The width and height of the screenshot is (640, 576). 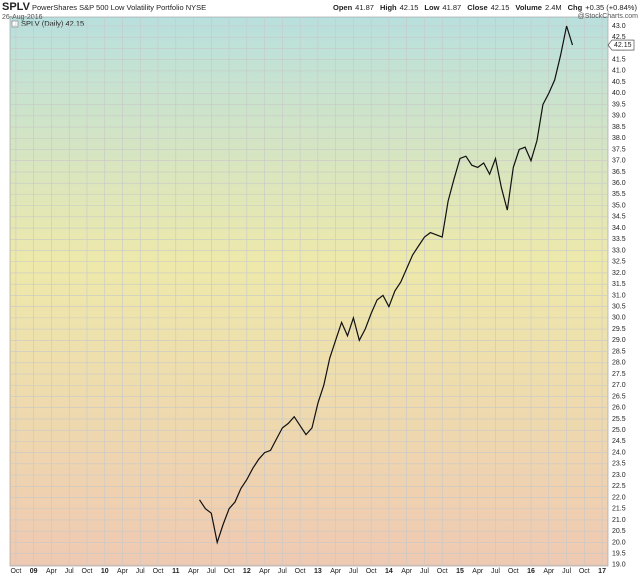 What do you see at coordinates (528, 7) in the screenshot?
I see `quote-label: Volume` at bounding box center [528, 7].